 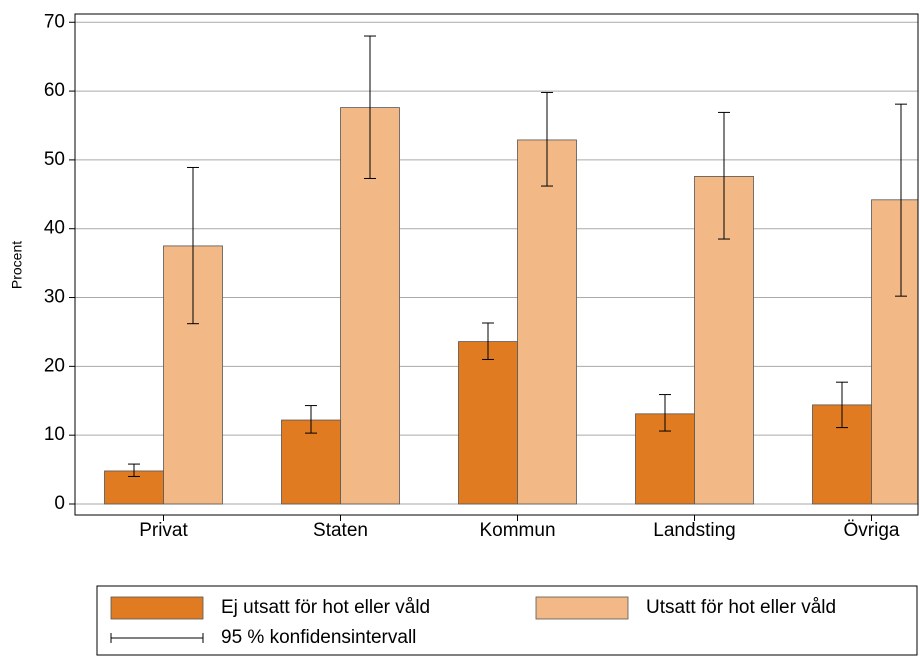 I want to click on y-tick-label: 70, so click(x=54, y=21).